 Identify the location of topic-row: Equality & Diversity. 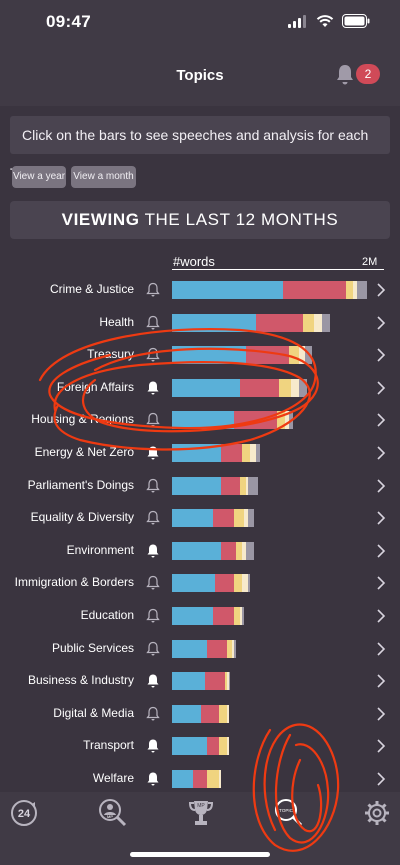
(200, 518).